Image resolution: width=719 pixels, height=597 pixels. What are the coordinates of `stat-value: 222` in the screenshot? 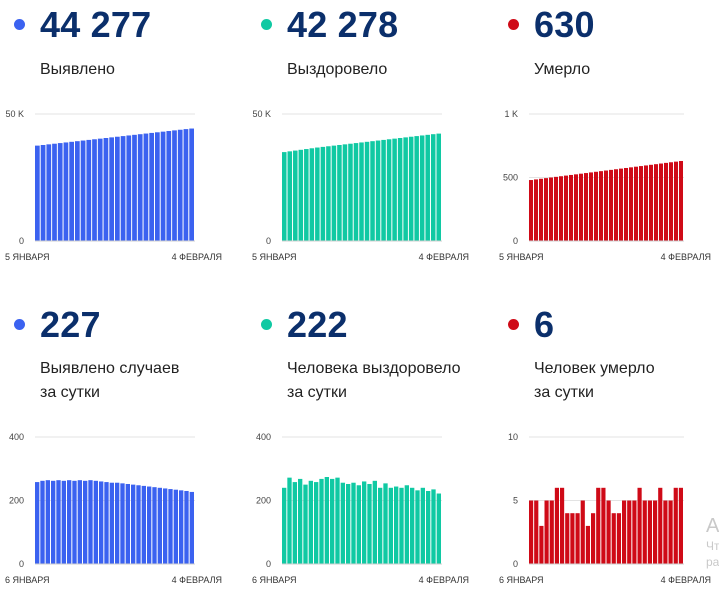 It's located at (317, 324).